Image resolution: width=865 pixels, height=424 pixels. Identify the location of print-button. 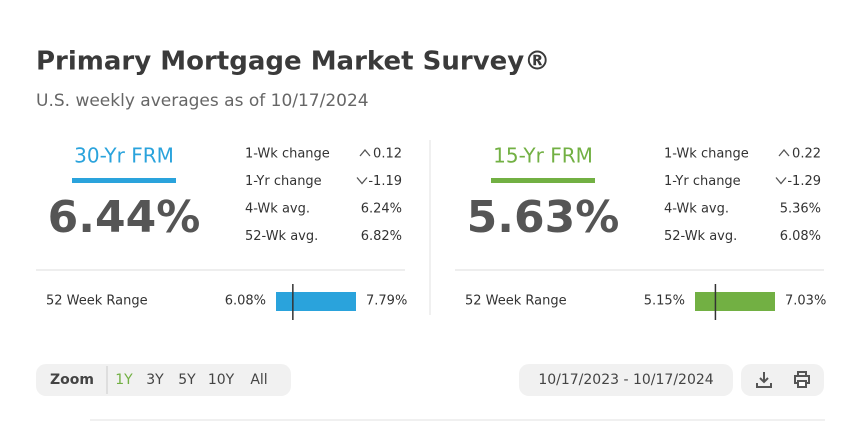
(802, 379).